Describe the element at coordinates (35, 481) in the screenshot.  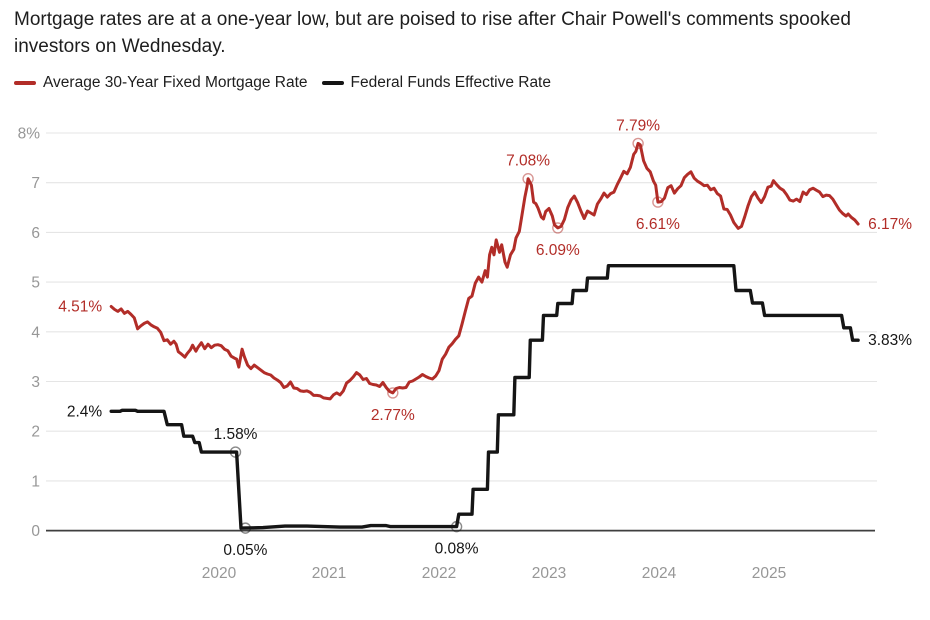
I see `y-axis-label: 1` at that location.